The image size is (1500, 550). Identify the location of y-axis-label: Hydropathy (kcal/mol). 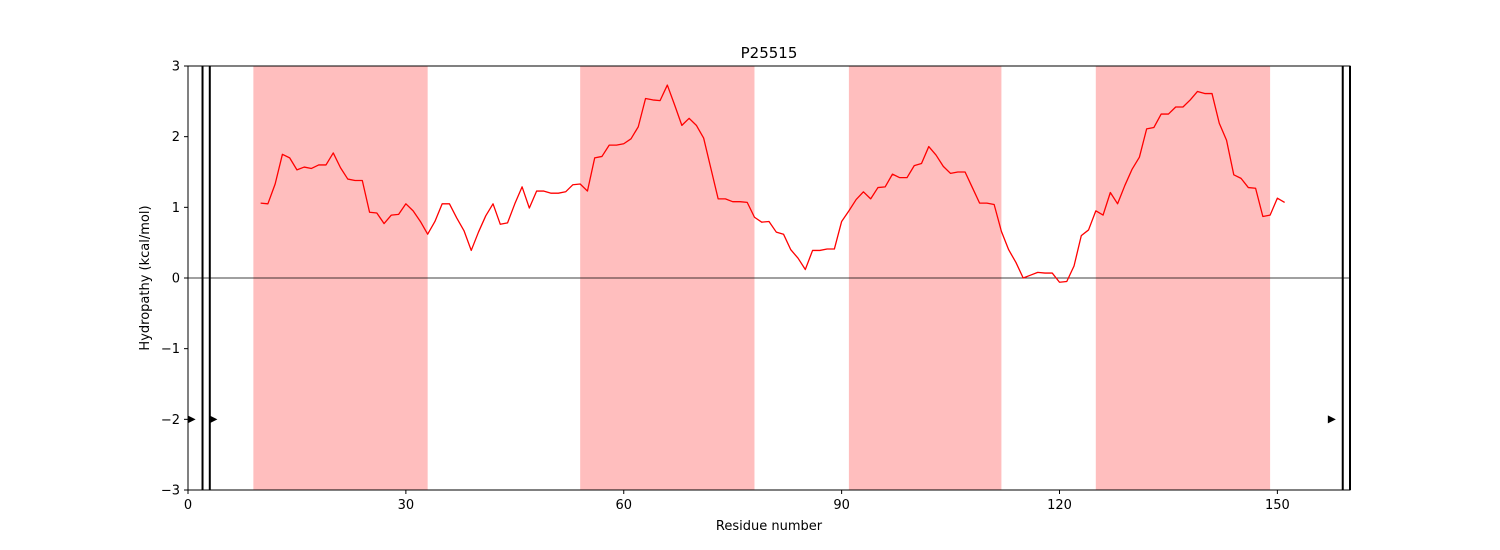
(145, 277).